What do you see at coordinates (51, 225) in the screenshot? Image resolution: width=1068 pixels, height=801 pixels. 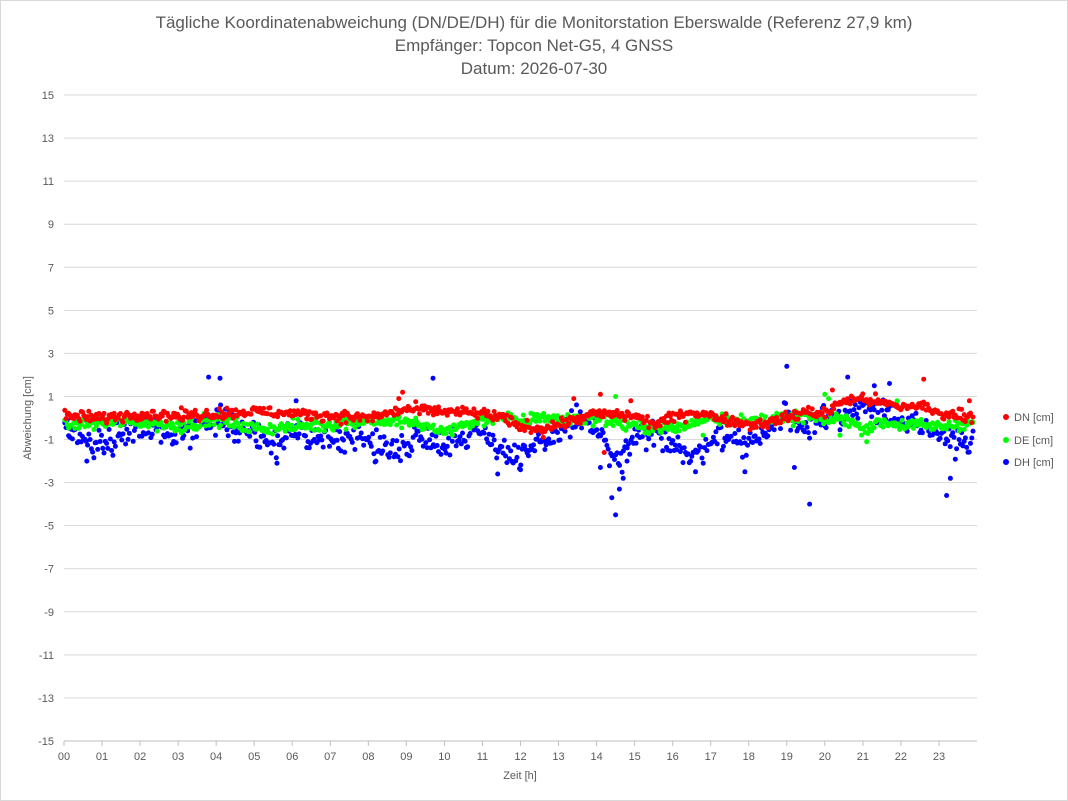 I see `y-tick-label: 9` at bounding box center [51, 225].